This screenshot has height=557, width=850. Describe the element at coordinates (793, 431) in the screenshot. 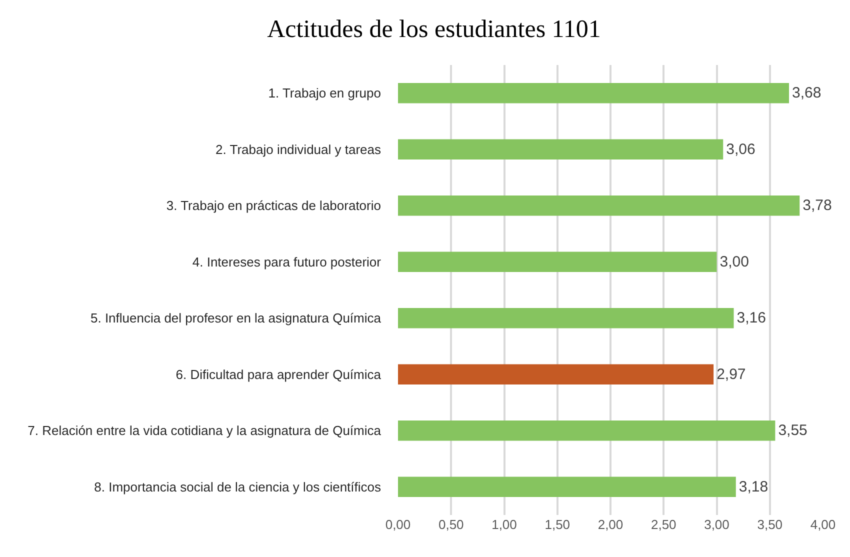

I see `data-label: 3,55` at that location.